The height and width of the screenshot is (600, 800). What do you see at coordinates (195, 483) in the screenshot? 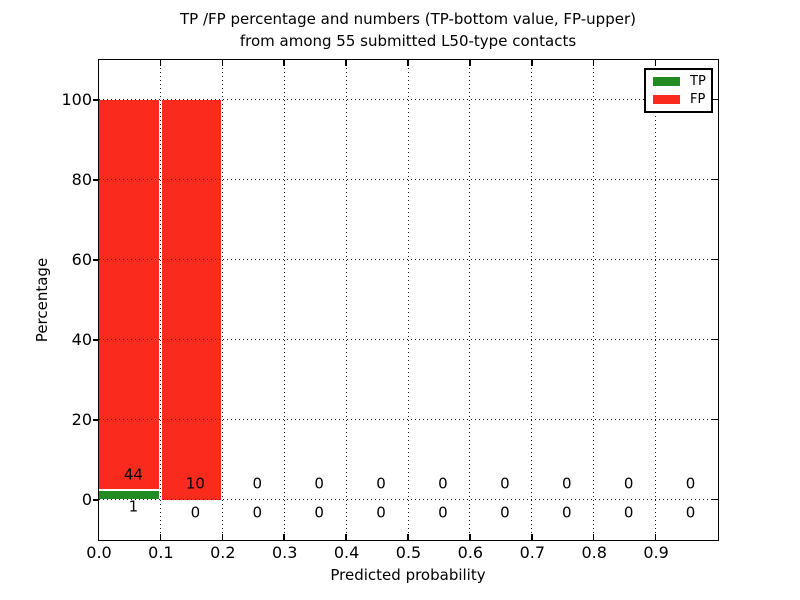
I see `fp-count-label: 10` at bounding box center [195, 483].